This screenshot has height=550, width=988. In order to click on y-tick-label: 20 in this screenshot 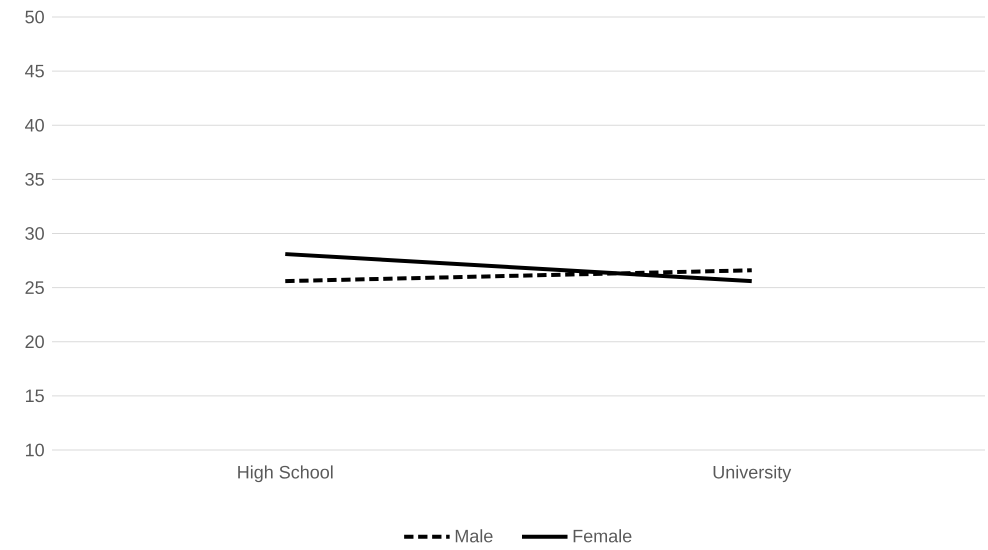, I will do `click(35, 342)`.